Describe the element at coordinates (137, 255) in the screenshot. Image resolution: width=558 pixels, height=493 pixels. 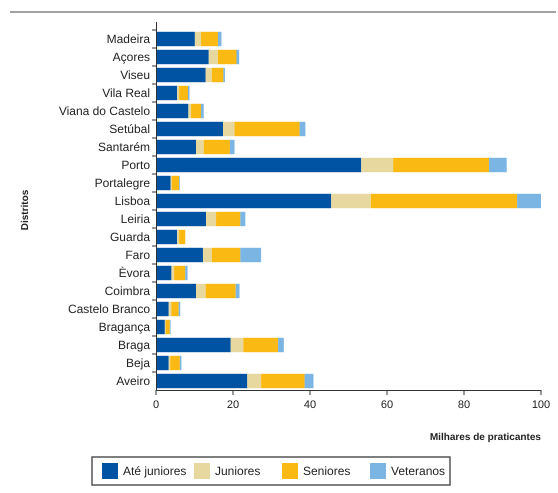
I see `y-tick-label: Faro` at that location.